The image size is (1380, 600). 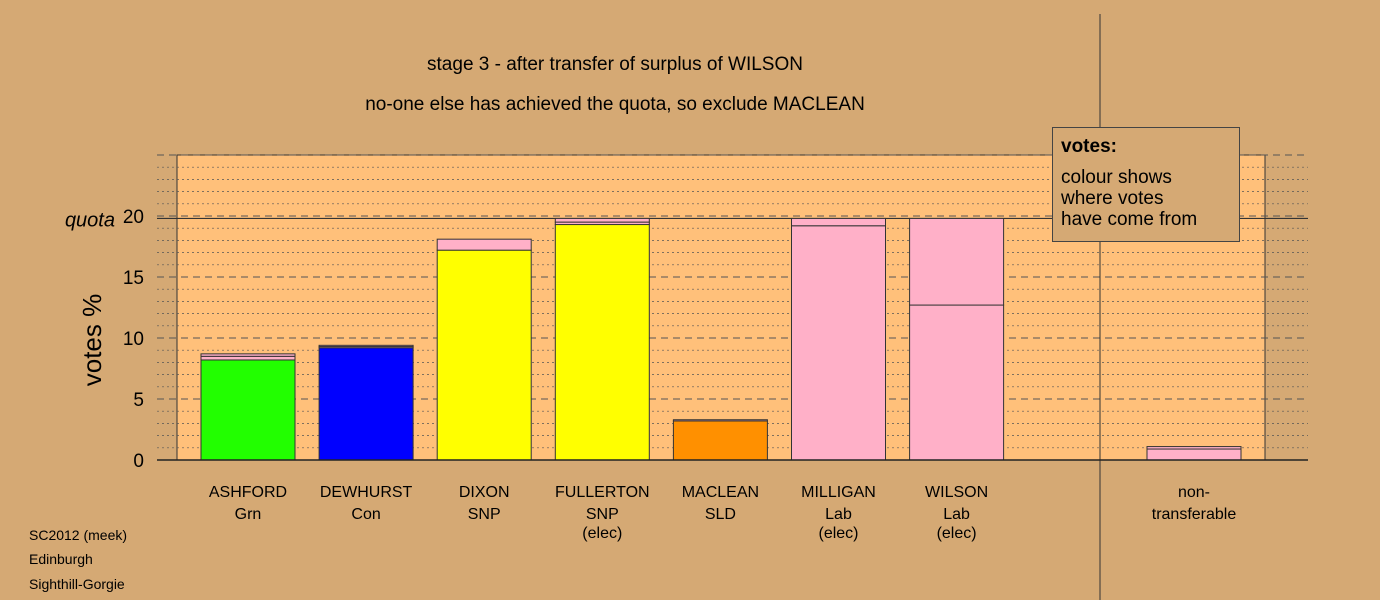 I want to click on x-label-nontransferable: non-, so click(x=1194, y=492).